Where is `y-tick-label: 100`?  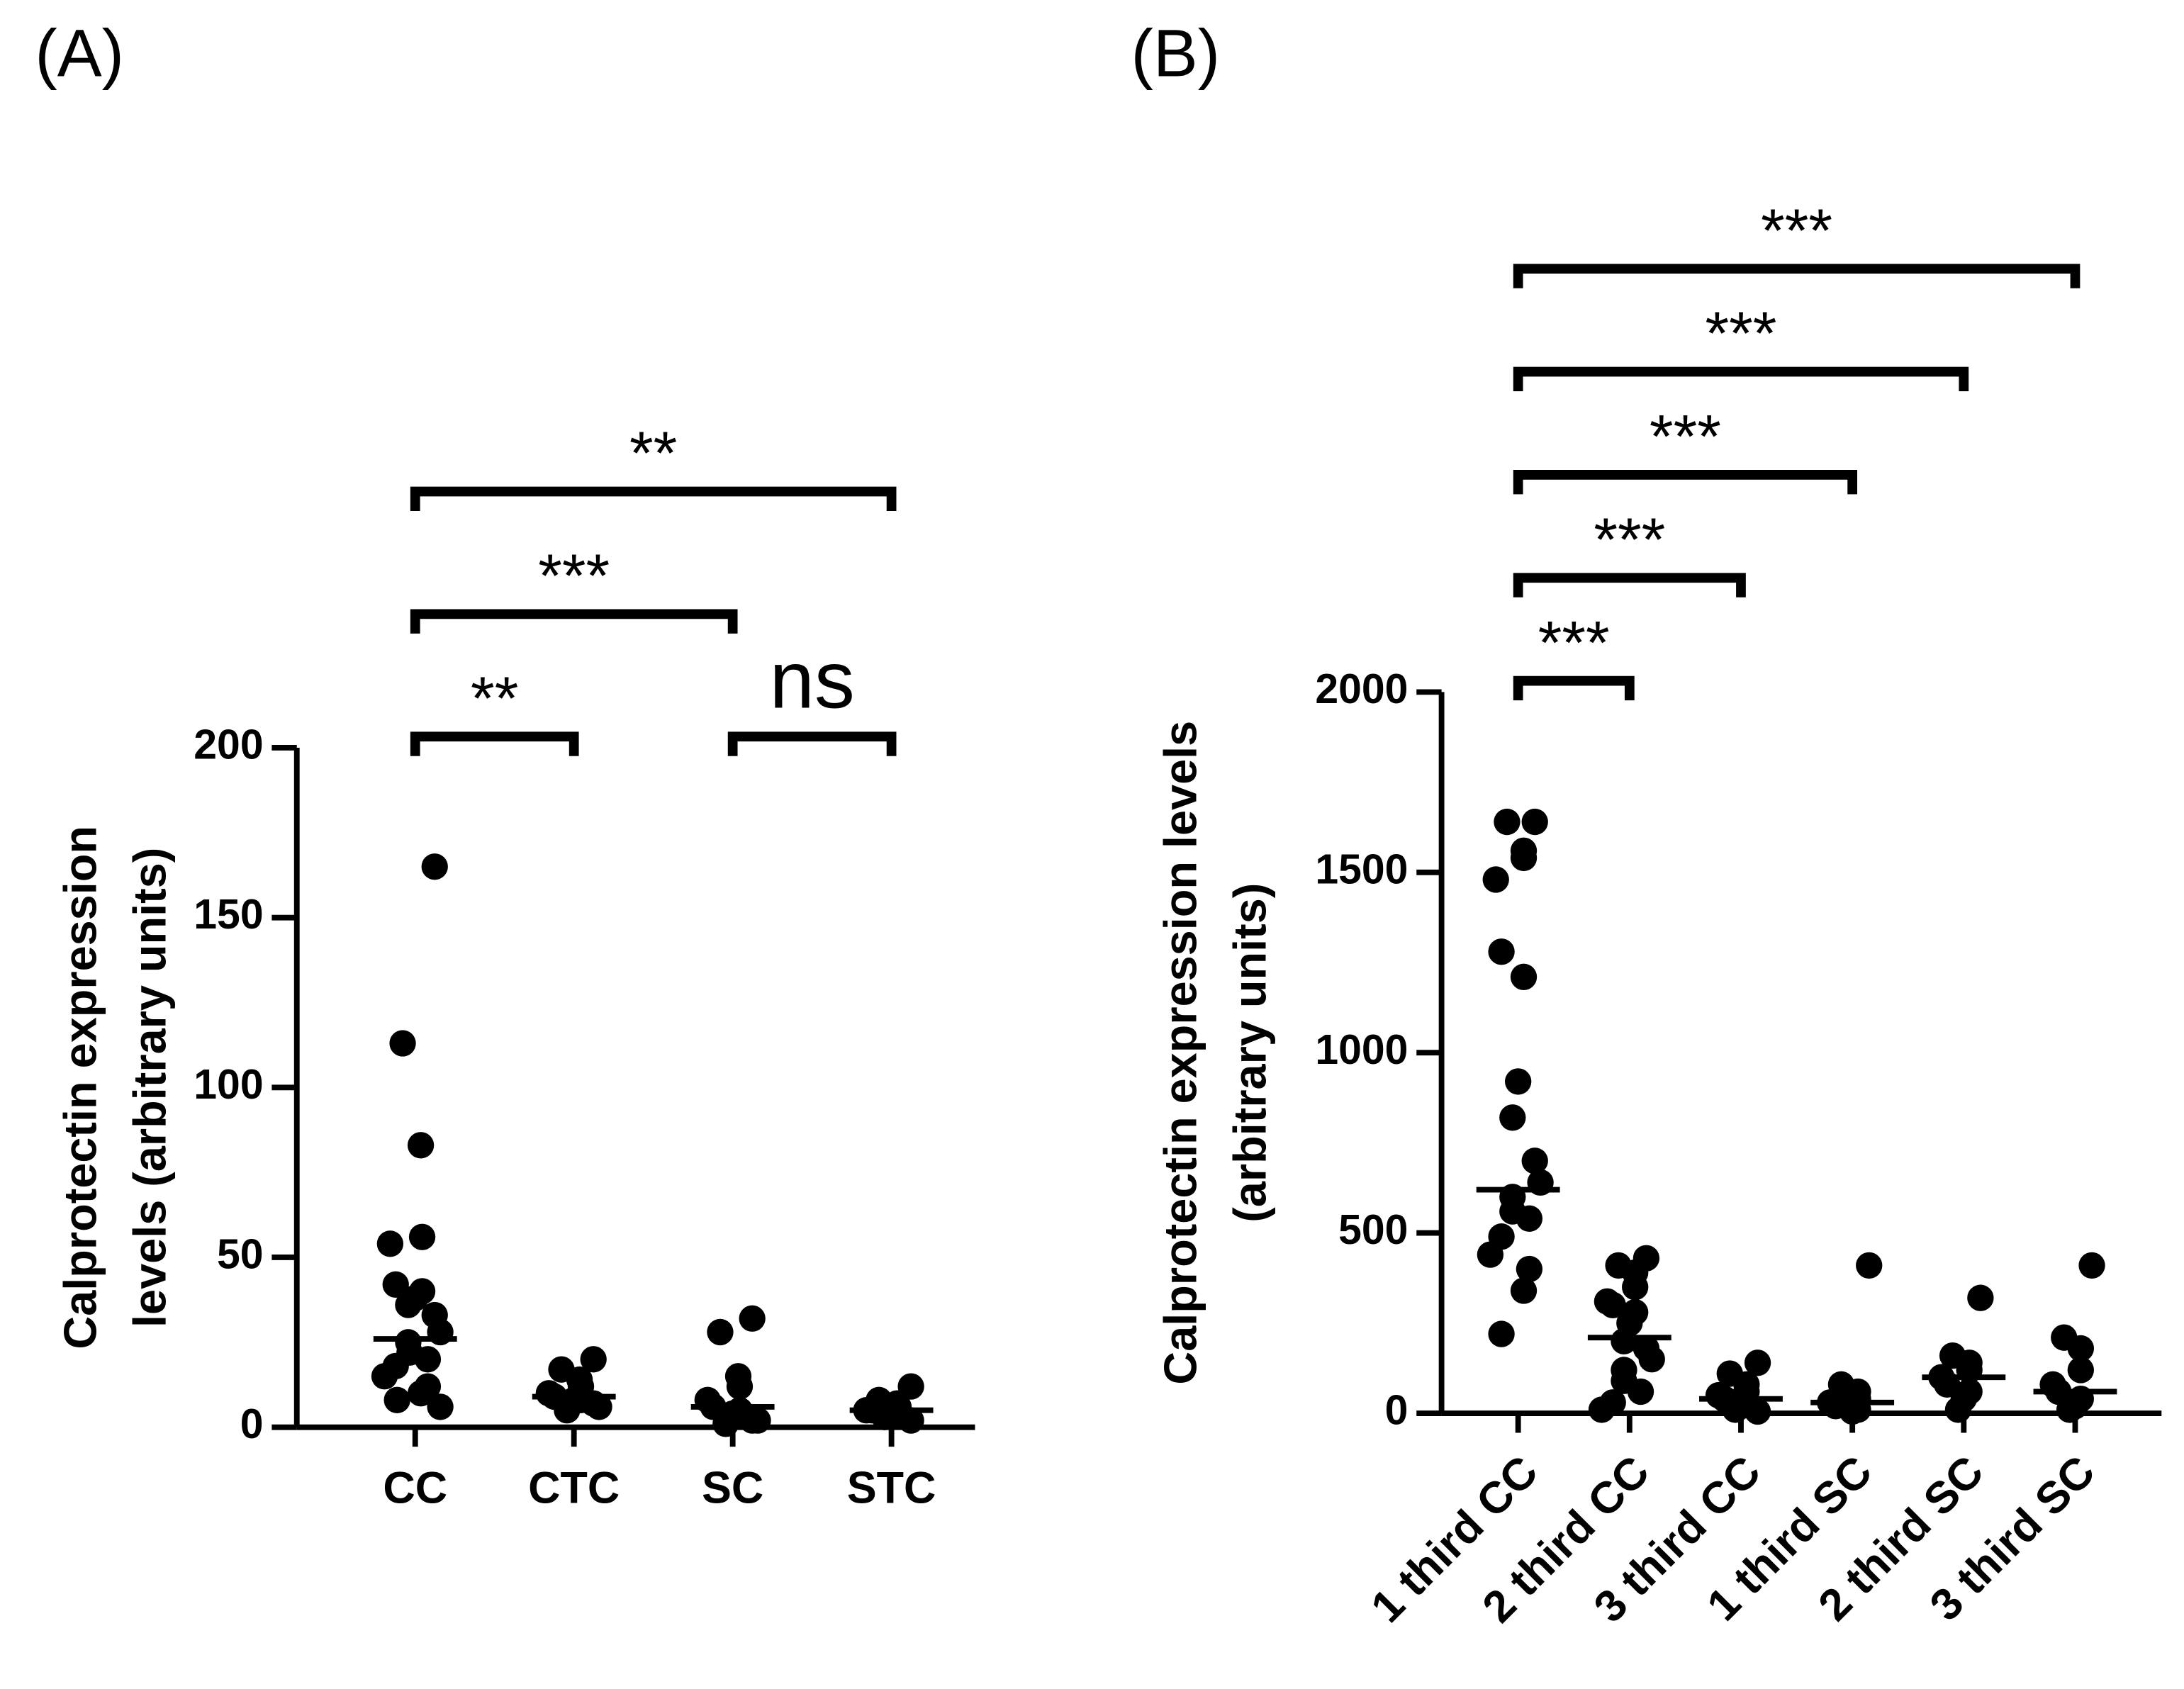 y-tick-label: 100 is located at coordinates (229, 1085).